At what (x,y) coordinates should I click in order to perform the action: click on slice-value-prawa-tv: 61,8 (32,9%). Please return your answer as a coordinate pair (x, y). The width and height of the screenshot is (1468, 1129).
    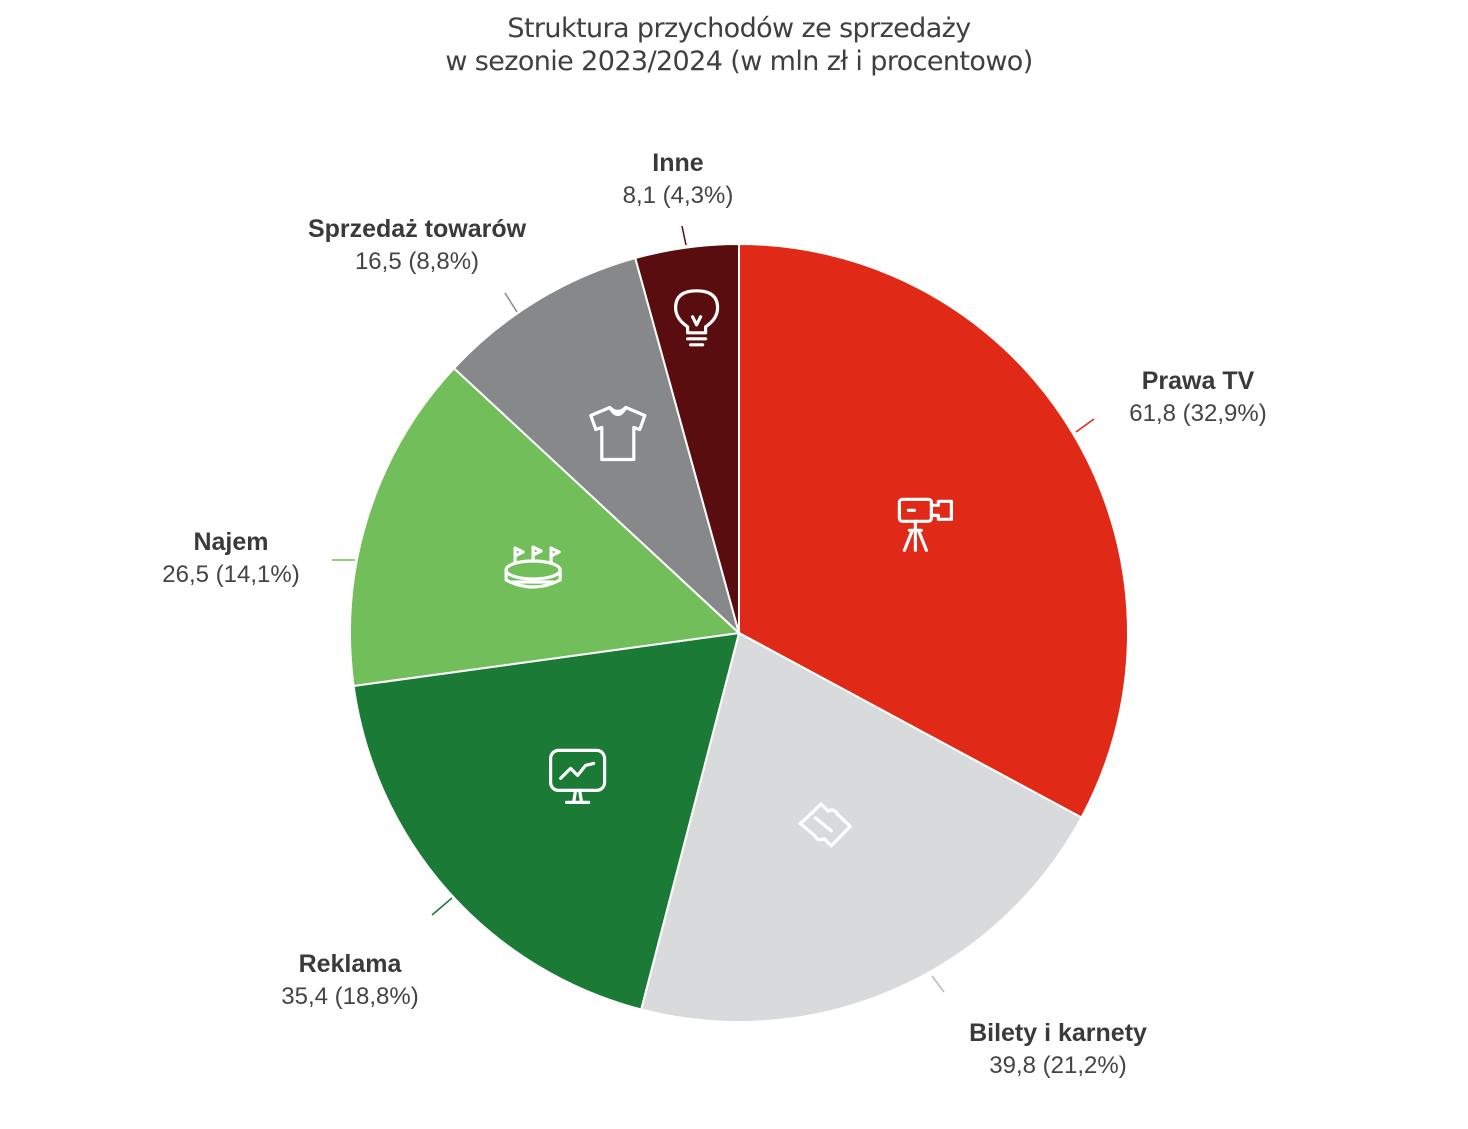
    Looking at the image, I should click on (1197, 413).